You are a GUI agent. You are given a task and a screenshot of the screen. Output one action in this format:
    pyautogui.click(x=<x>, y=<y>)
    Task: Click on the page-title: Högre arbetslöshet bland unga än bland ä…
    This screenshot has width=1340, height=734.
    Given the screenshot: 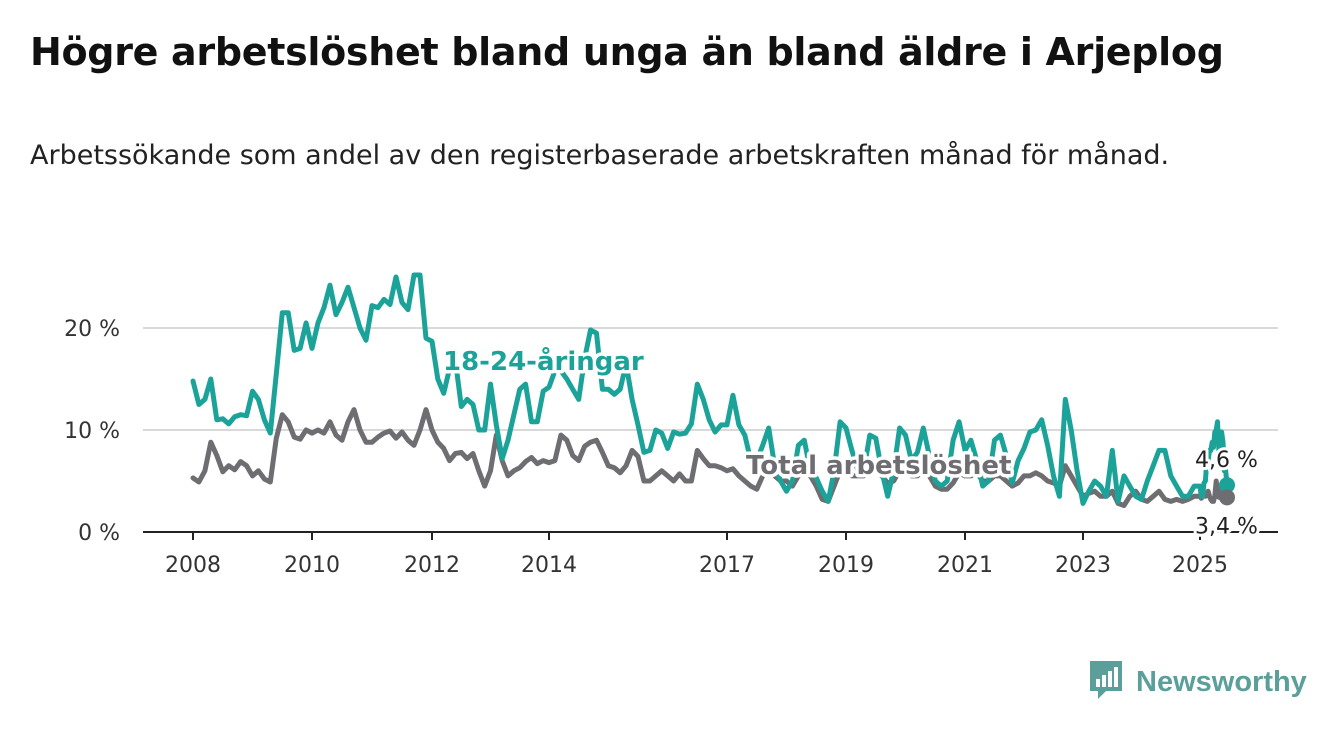 What is the action you would take?
    pyautogui.click(x=627, y=52)
    